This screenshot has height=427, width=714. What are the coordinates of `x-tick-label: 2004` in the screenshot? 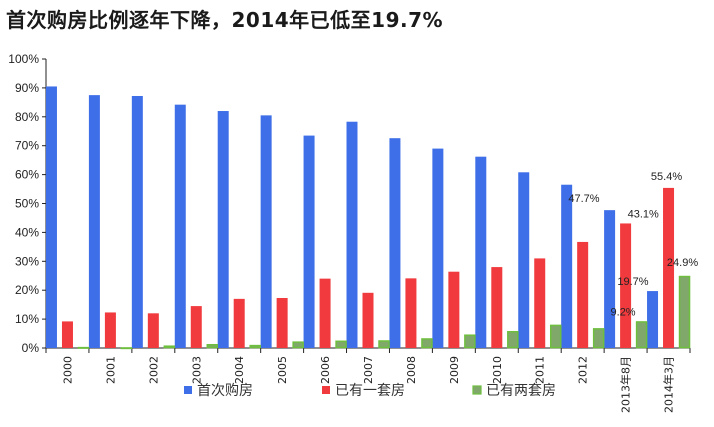 It's located at (239, 370).